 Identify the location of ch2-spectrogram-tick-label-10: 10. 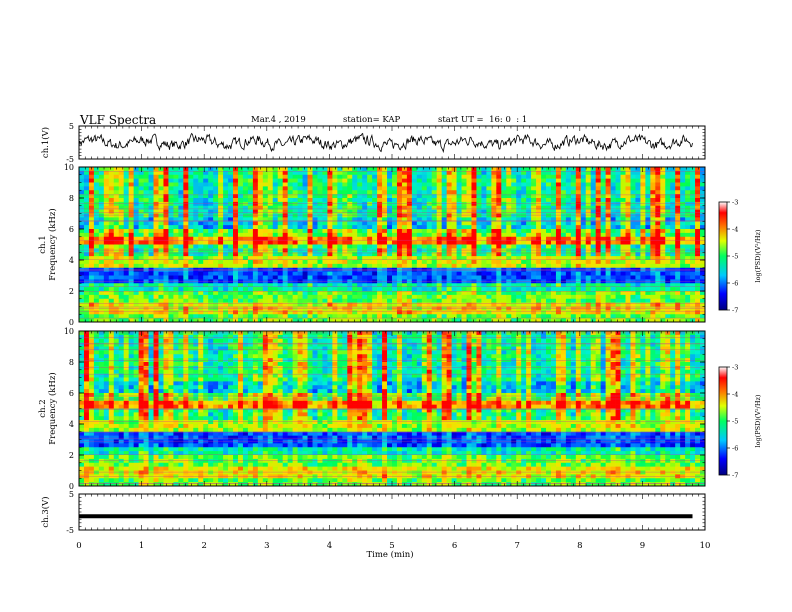
(69, 331).